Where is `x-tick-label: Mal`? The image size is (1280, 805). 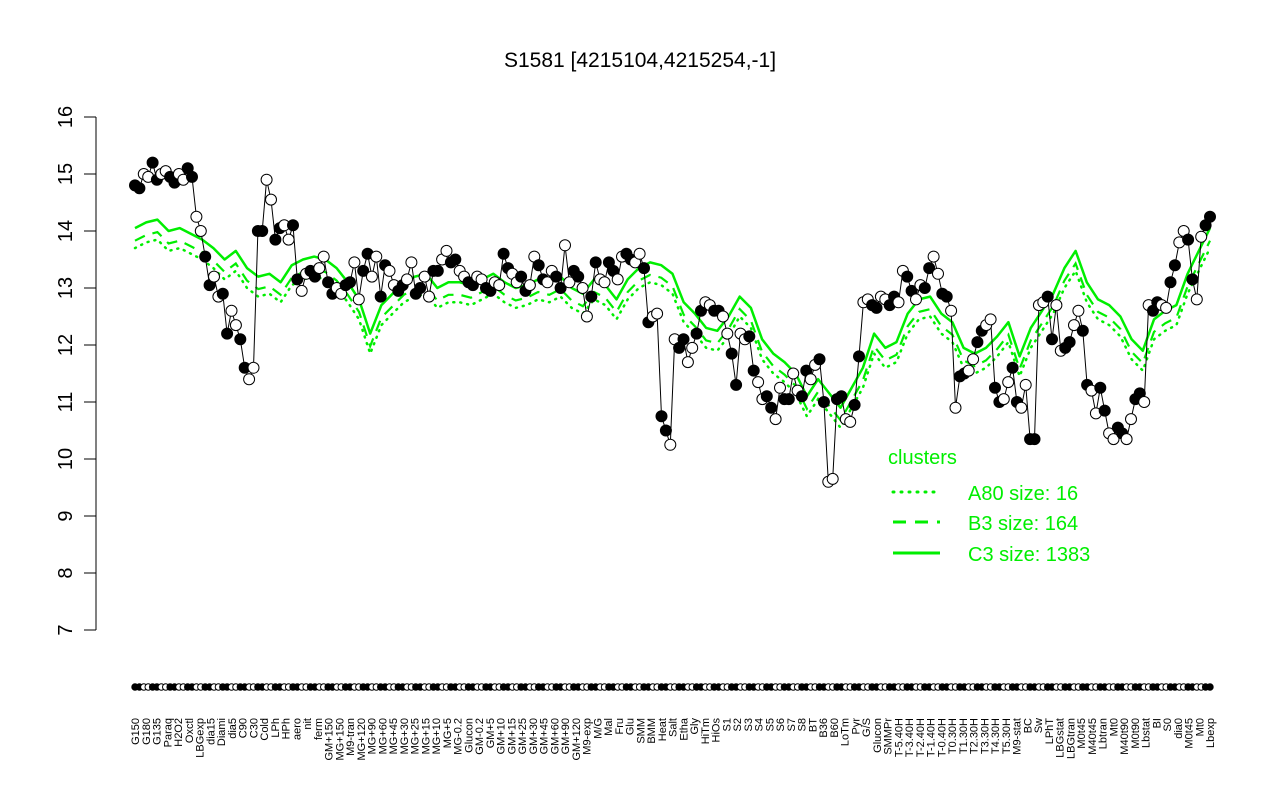
x-tick-label: Mal is located at coordinates (609, 727).